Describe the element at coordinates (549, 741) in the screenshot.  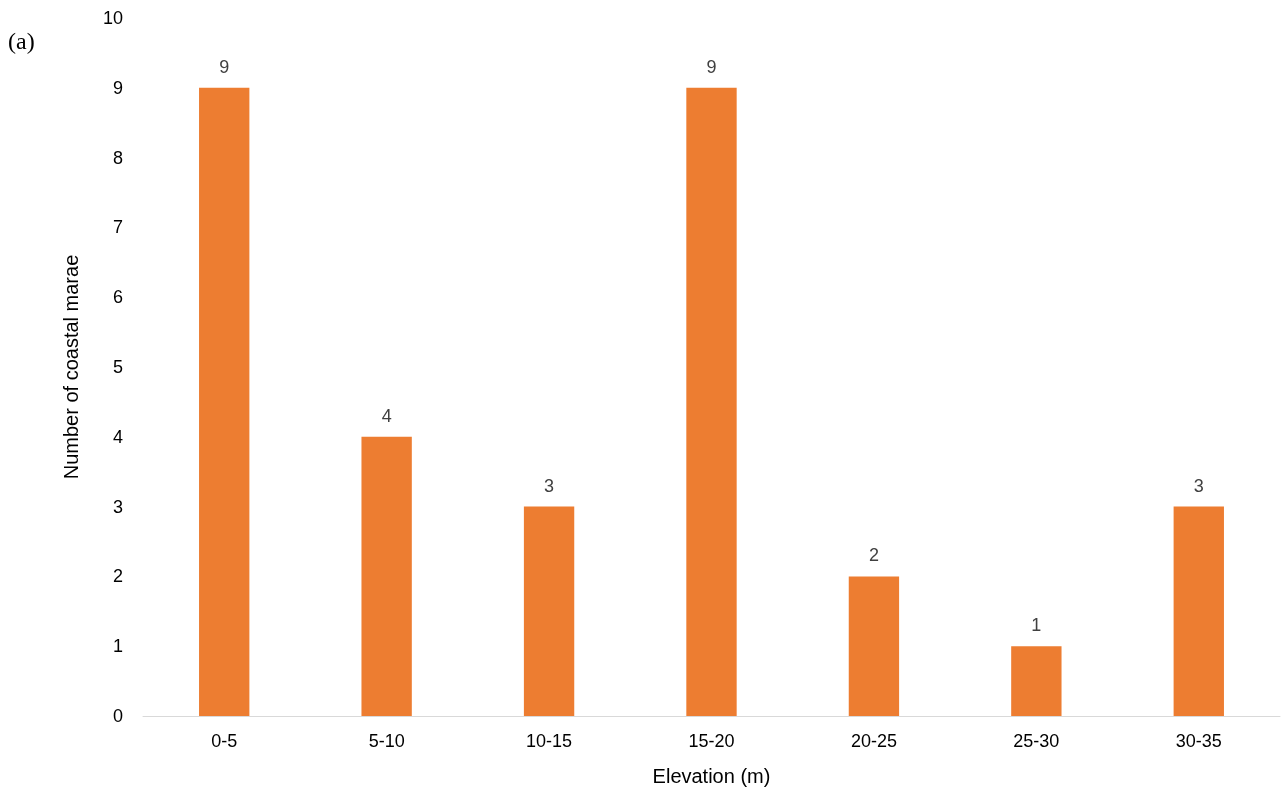
I see `x-tick-label: 10-15` at that location.